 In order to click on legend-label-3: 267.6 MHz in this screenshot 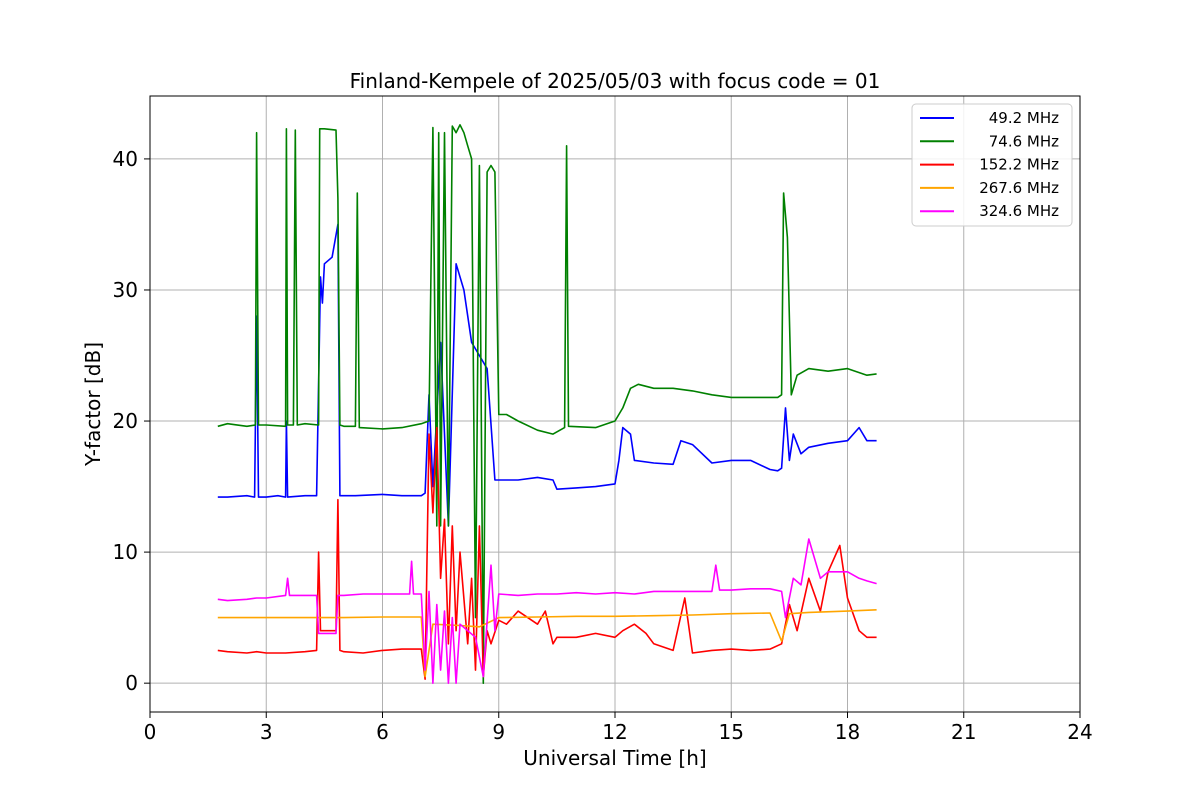, I will do `click(1019, 188)`.